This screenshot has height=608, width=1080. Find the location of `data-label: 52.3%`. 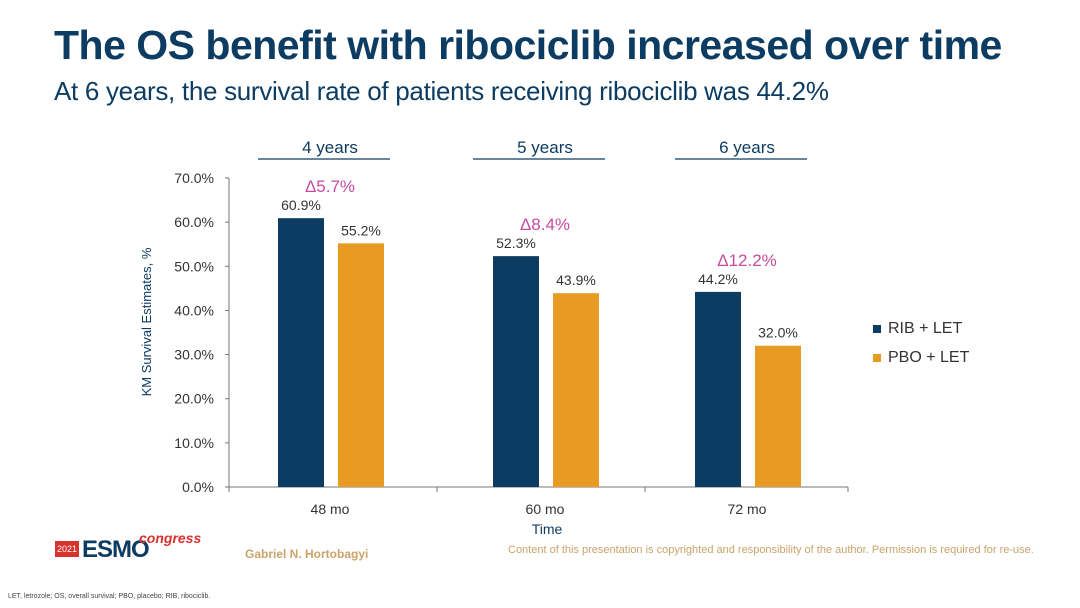

data-label: 52.3% is located at coordinates (516, 243).